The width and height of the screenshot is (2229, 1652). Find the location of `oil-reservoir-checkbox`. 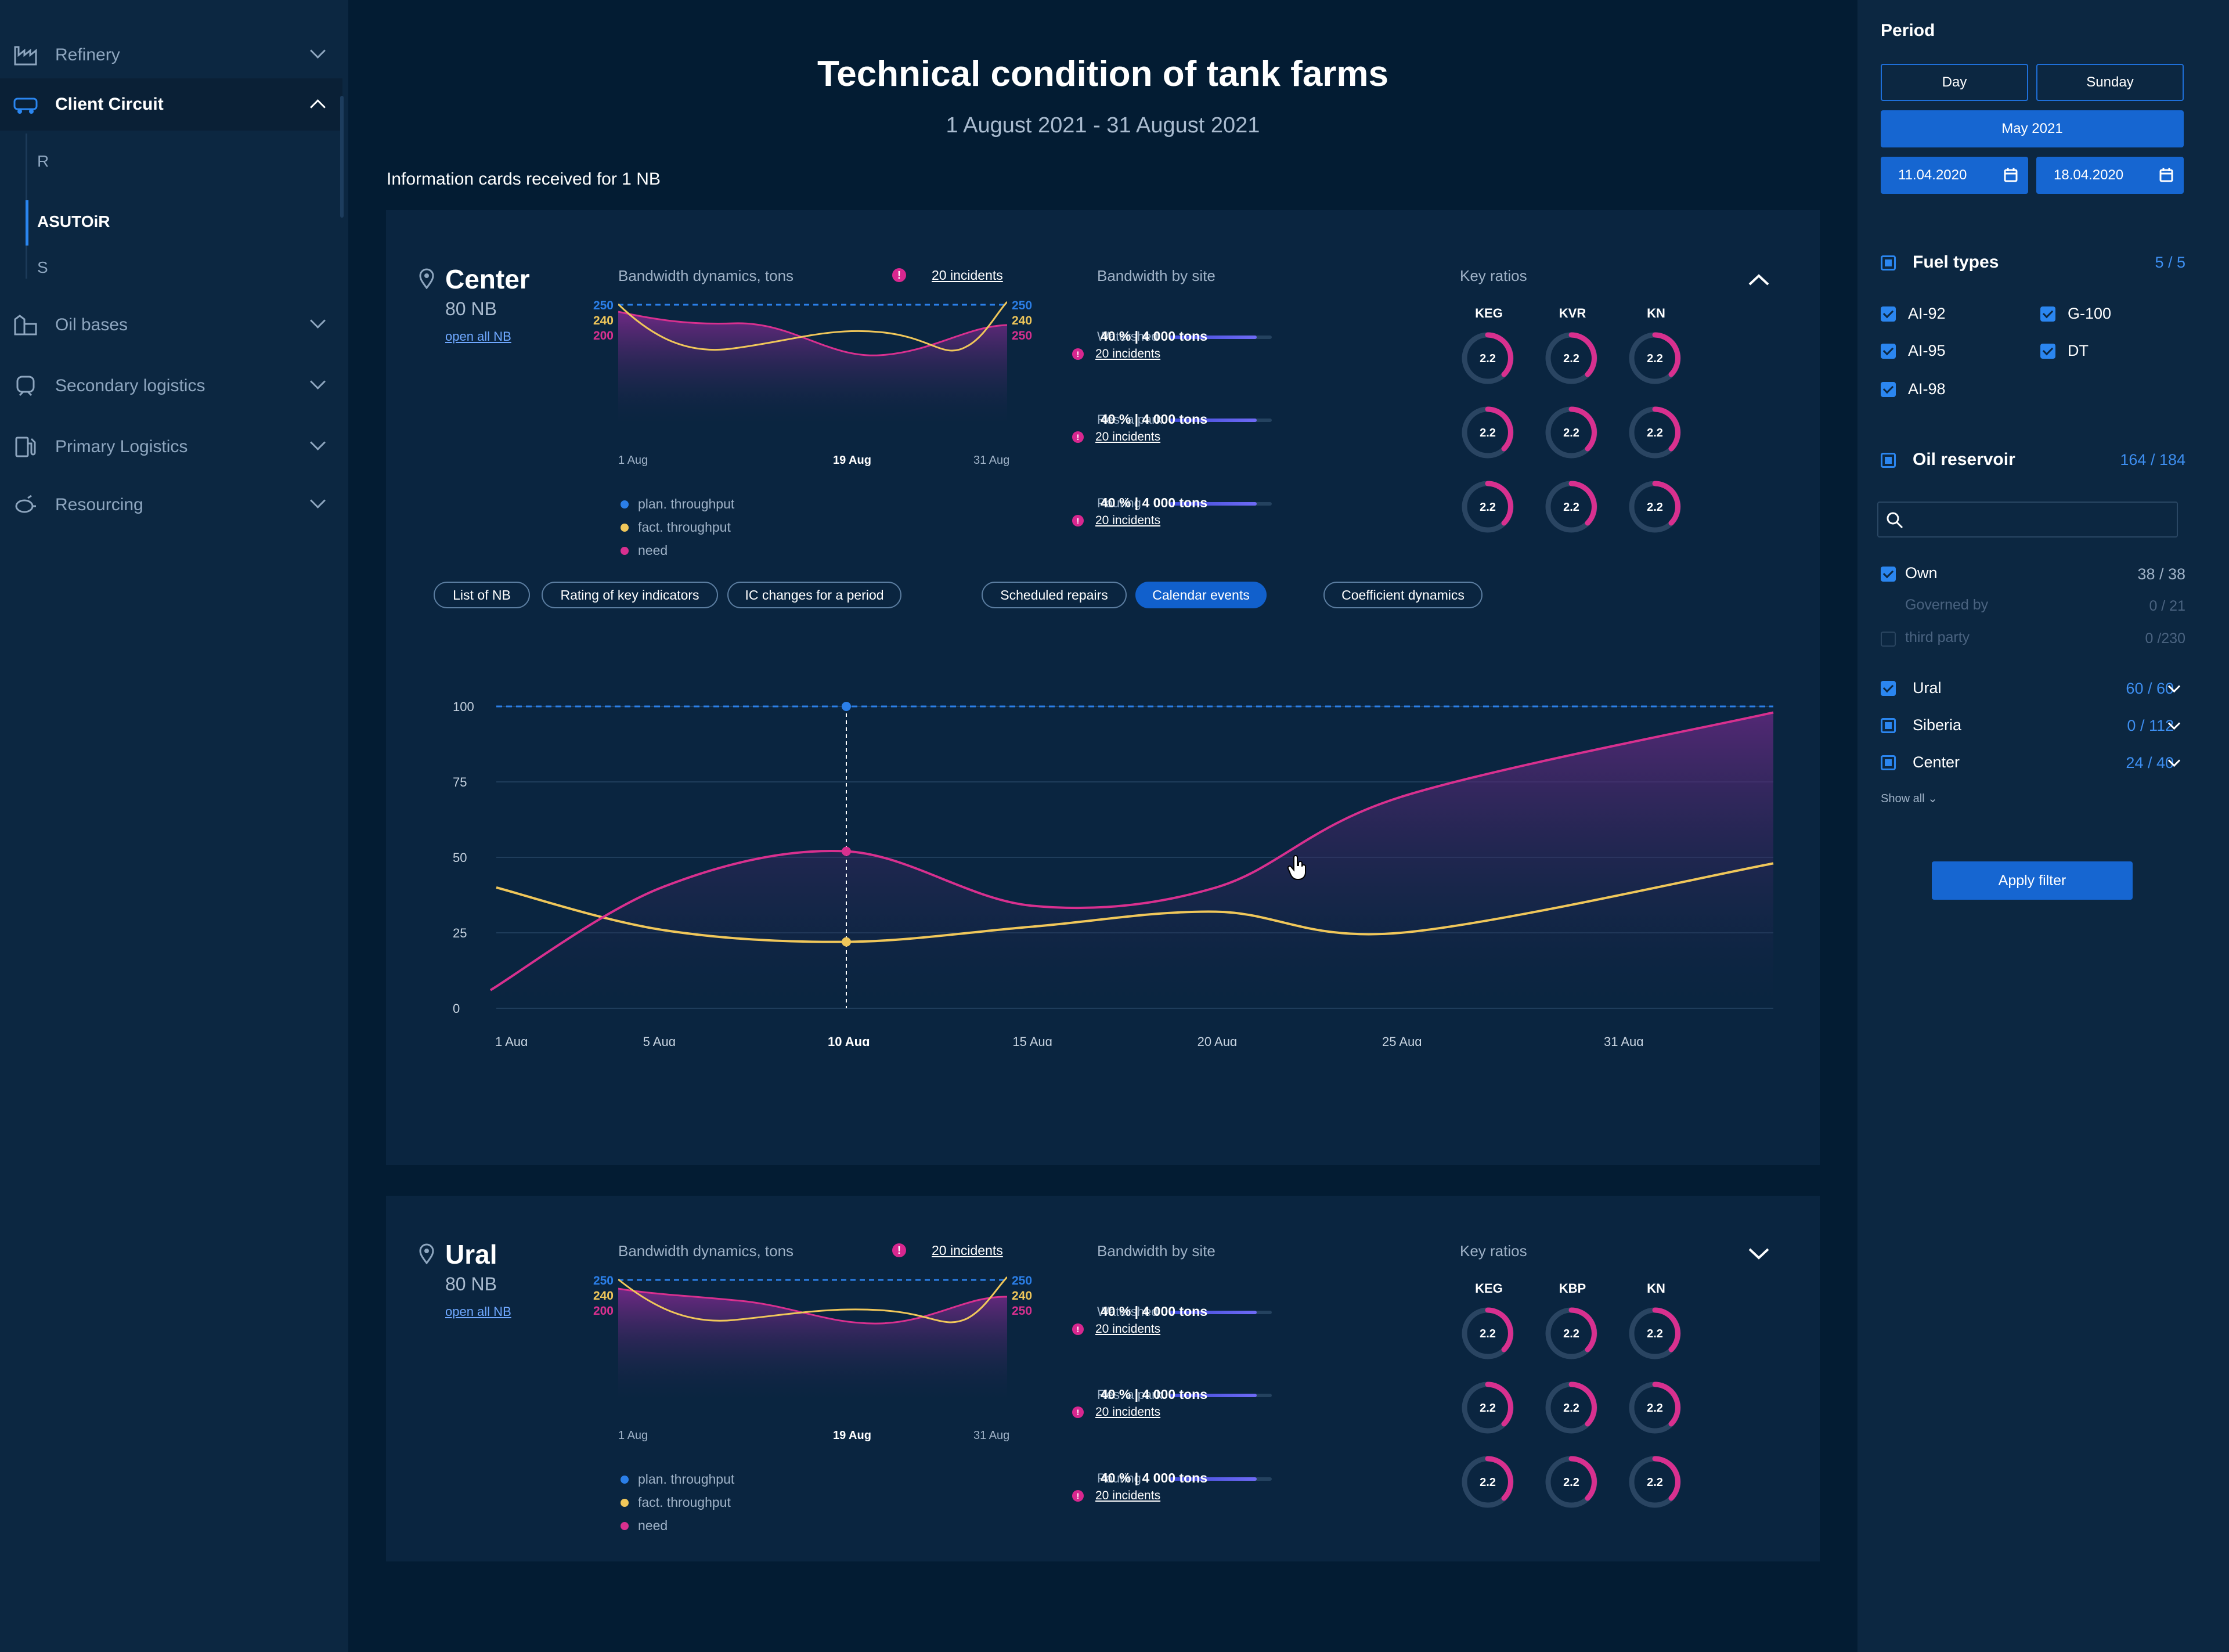

oil-reservoir-checkbox is located at coordinates (1888, 460).